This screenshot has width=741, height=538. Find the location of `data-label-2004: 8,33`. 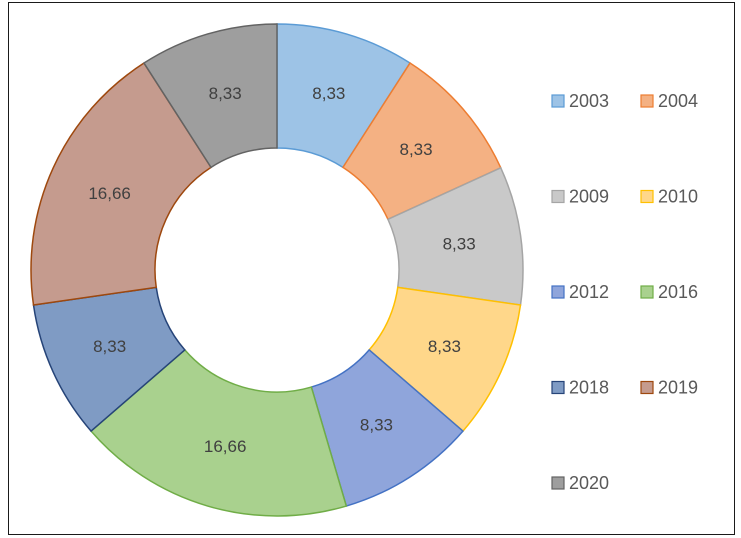

data-label-2004: 8,33 is located at coordinates (416, 149).